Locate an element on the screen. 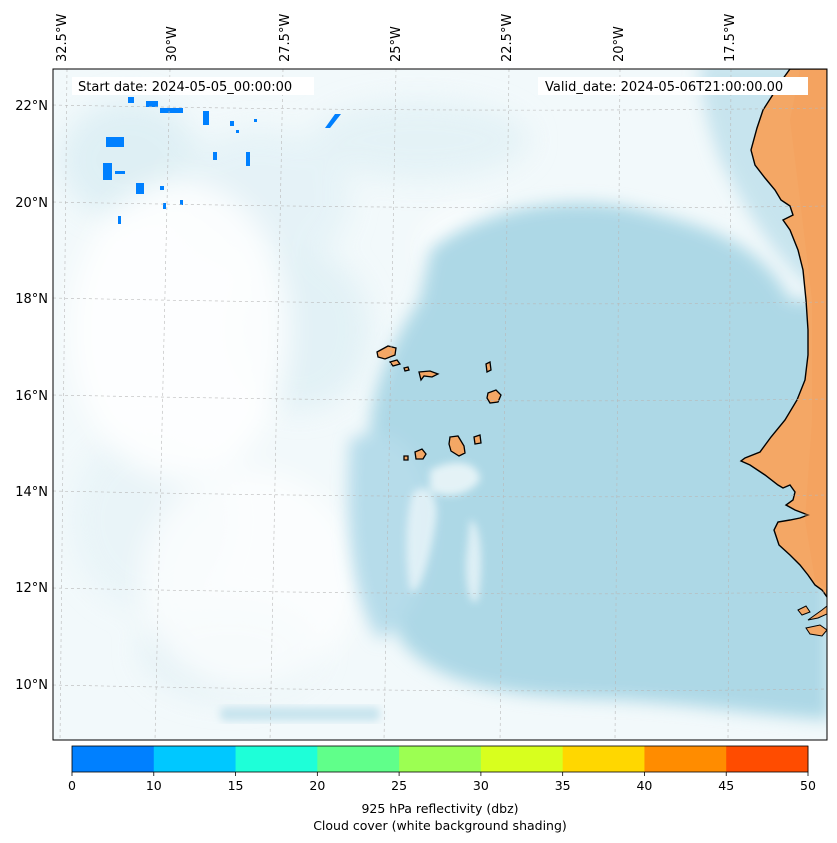  colorbar: 0 10 15 20 25 30 35 40 45 50 is located at coordinates (442, 769).